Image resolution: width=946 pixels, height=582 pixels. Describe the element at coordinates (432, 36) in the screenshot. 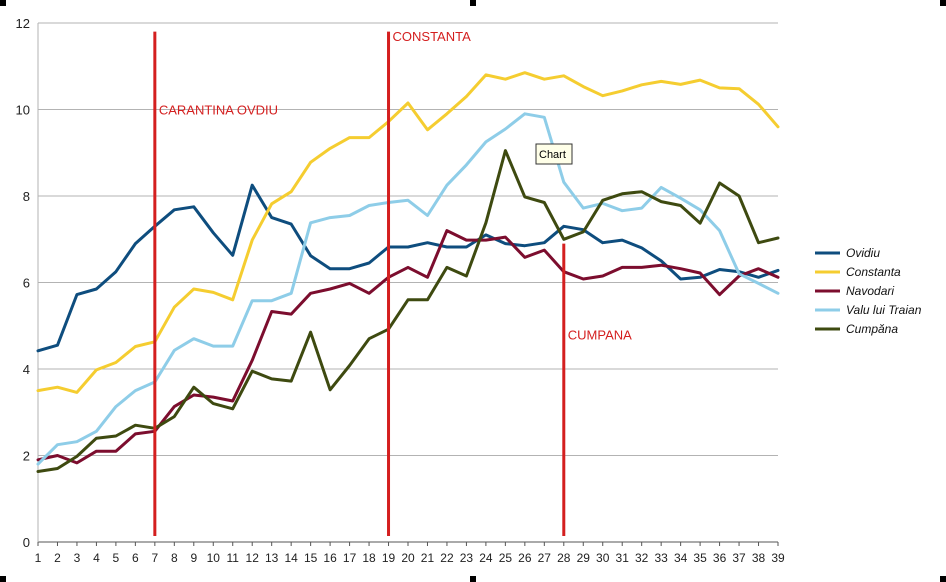

I see `annotation-constanta-label: CONSTANTA` at that location.